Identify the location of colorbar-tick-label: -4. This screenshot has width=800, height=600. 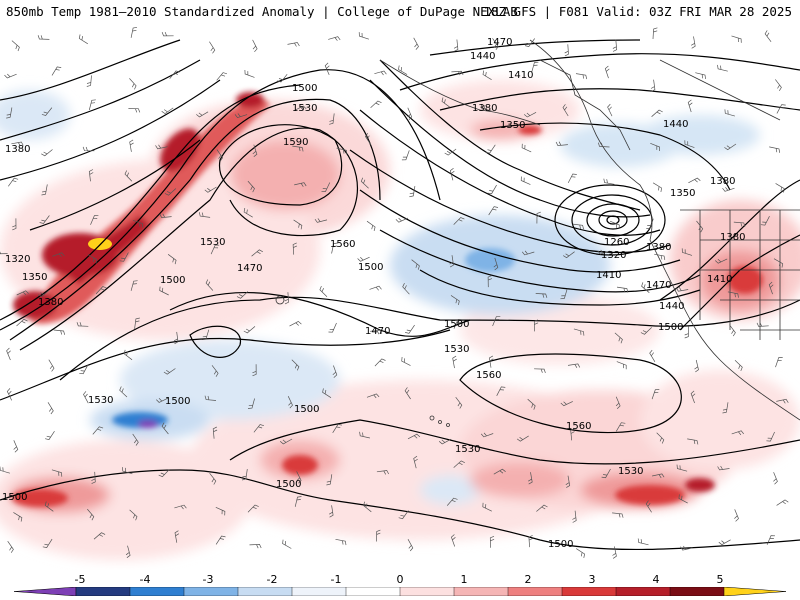
(145, 579).